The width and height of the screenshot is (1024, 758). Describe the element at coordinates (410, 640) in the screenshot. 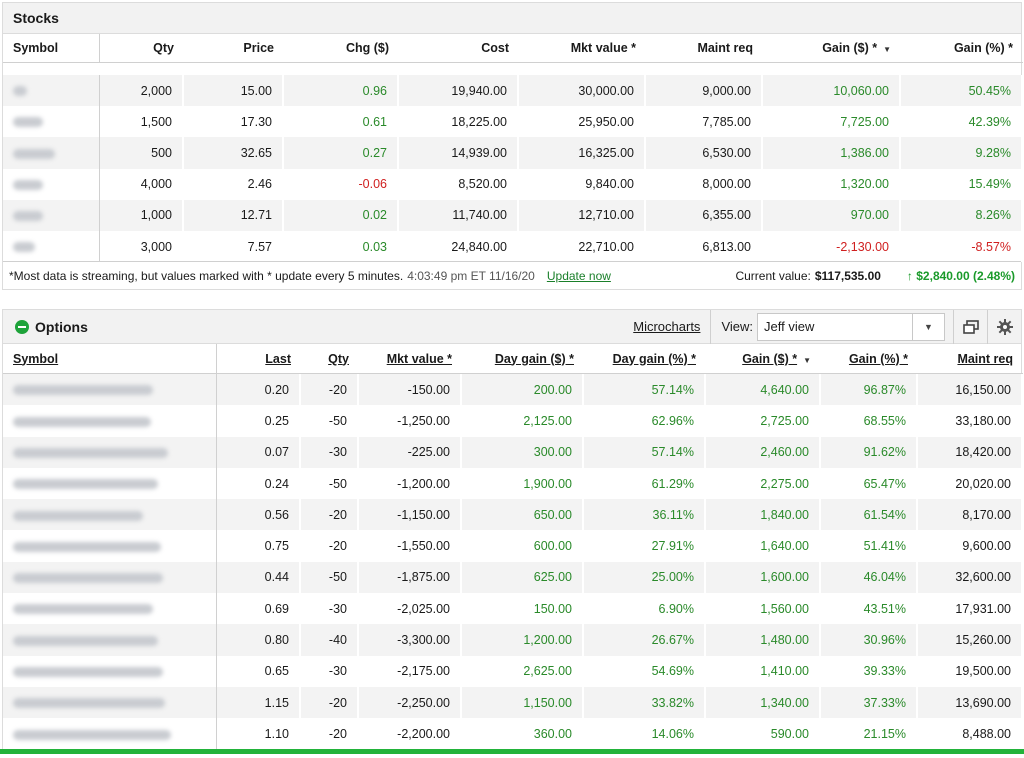

I see `cell-mkt-value: -3,300.00` at that location.